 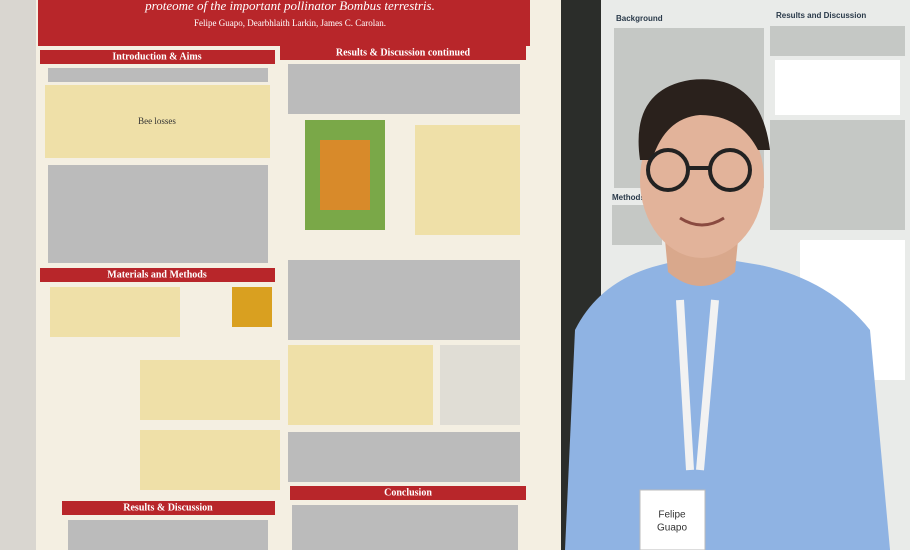 I want to click on section-heading: Results and Discussion, so click(x=821, y=15).